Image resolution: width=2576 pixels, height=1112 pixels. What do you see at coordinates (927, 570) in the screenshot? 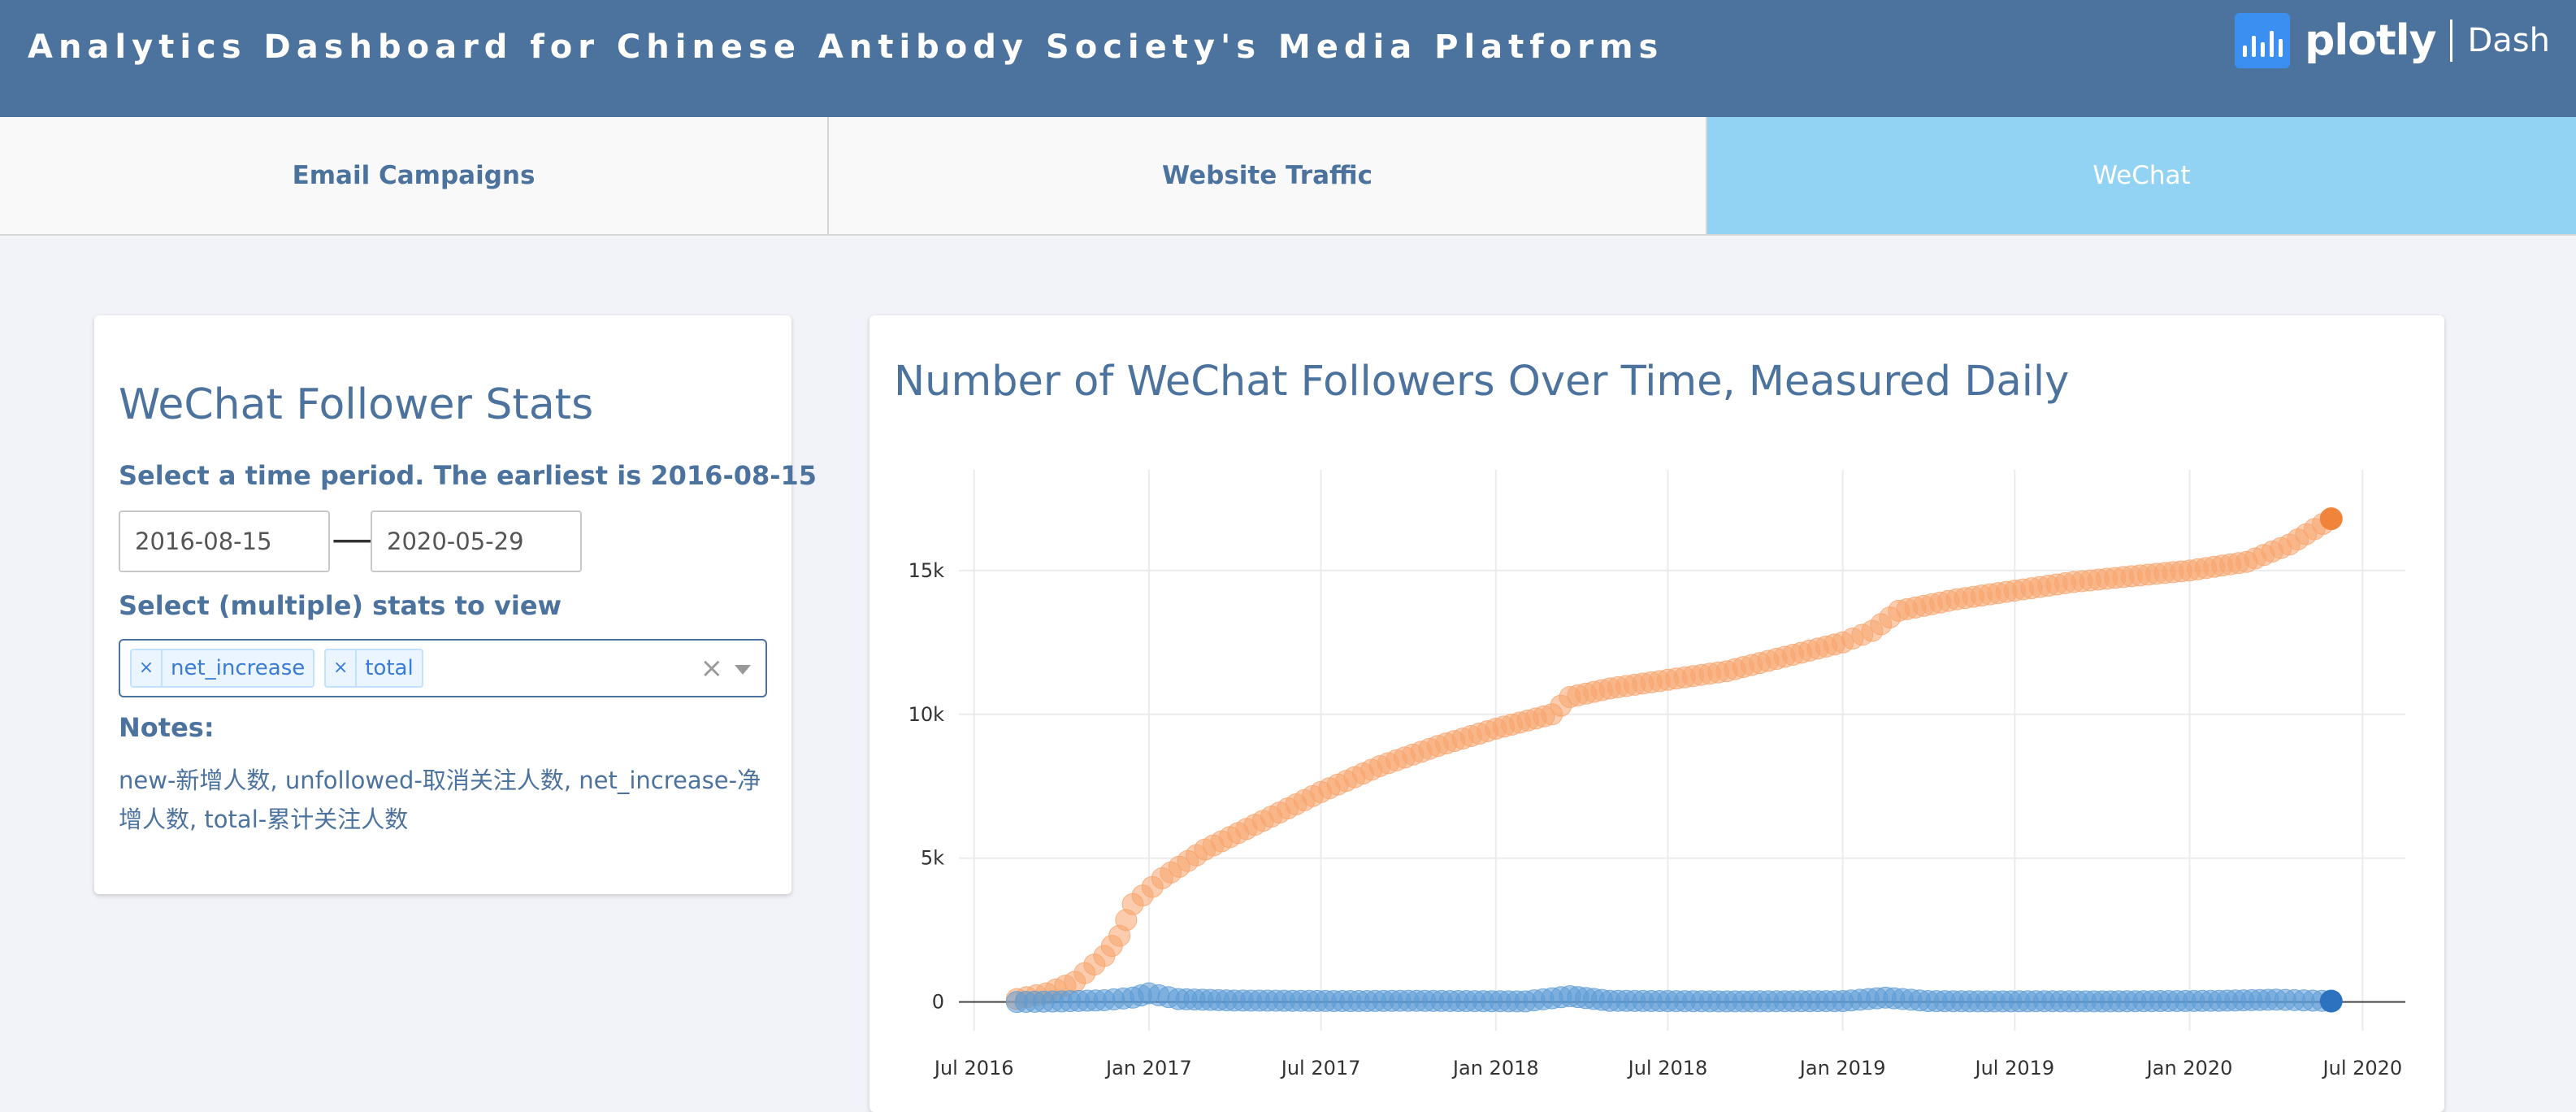
I see `y-tick-label: 15k` at bounding box center [927, 570].